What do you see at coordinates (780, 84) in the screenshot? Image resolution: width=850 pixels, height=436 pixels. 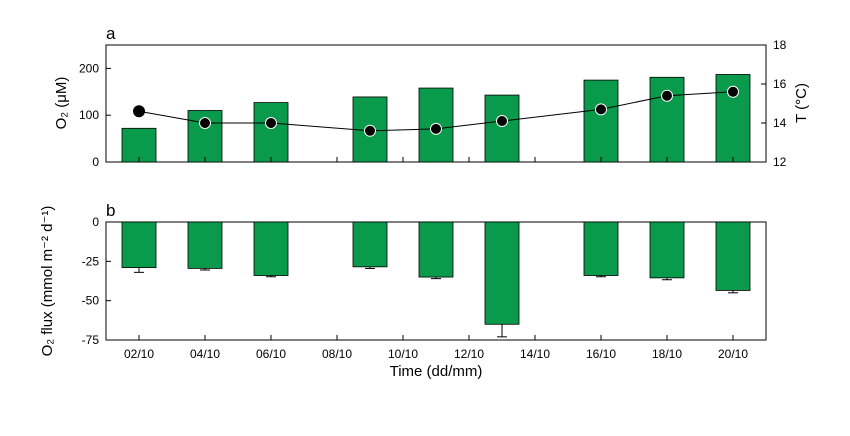 I see `ytick-label-a-right: 16` at bounding box center [780, 84].